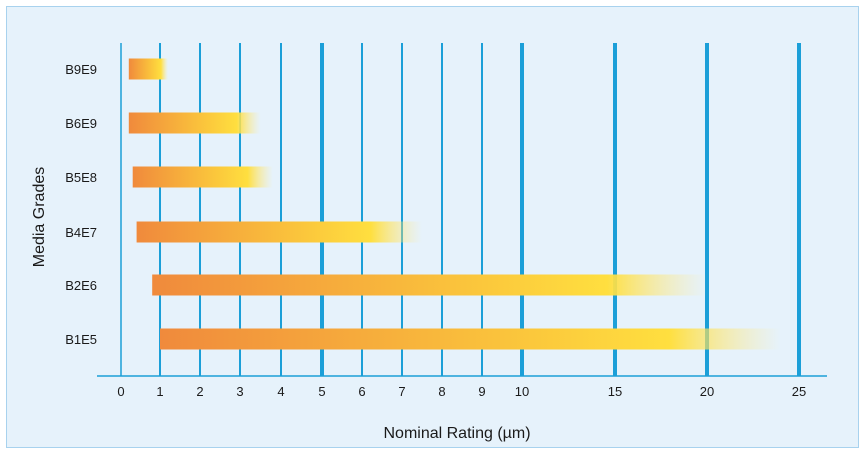  I want to click on bar-b6e9, so click(194, 123).